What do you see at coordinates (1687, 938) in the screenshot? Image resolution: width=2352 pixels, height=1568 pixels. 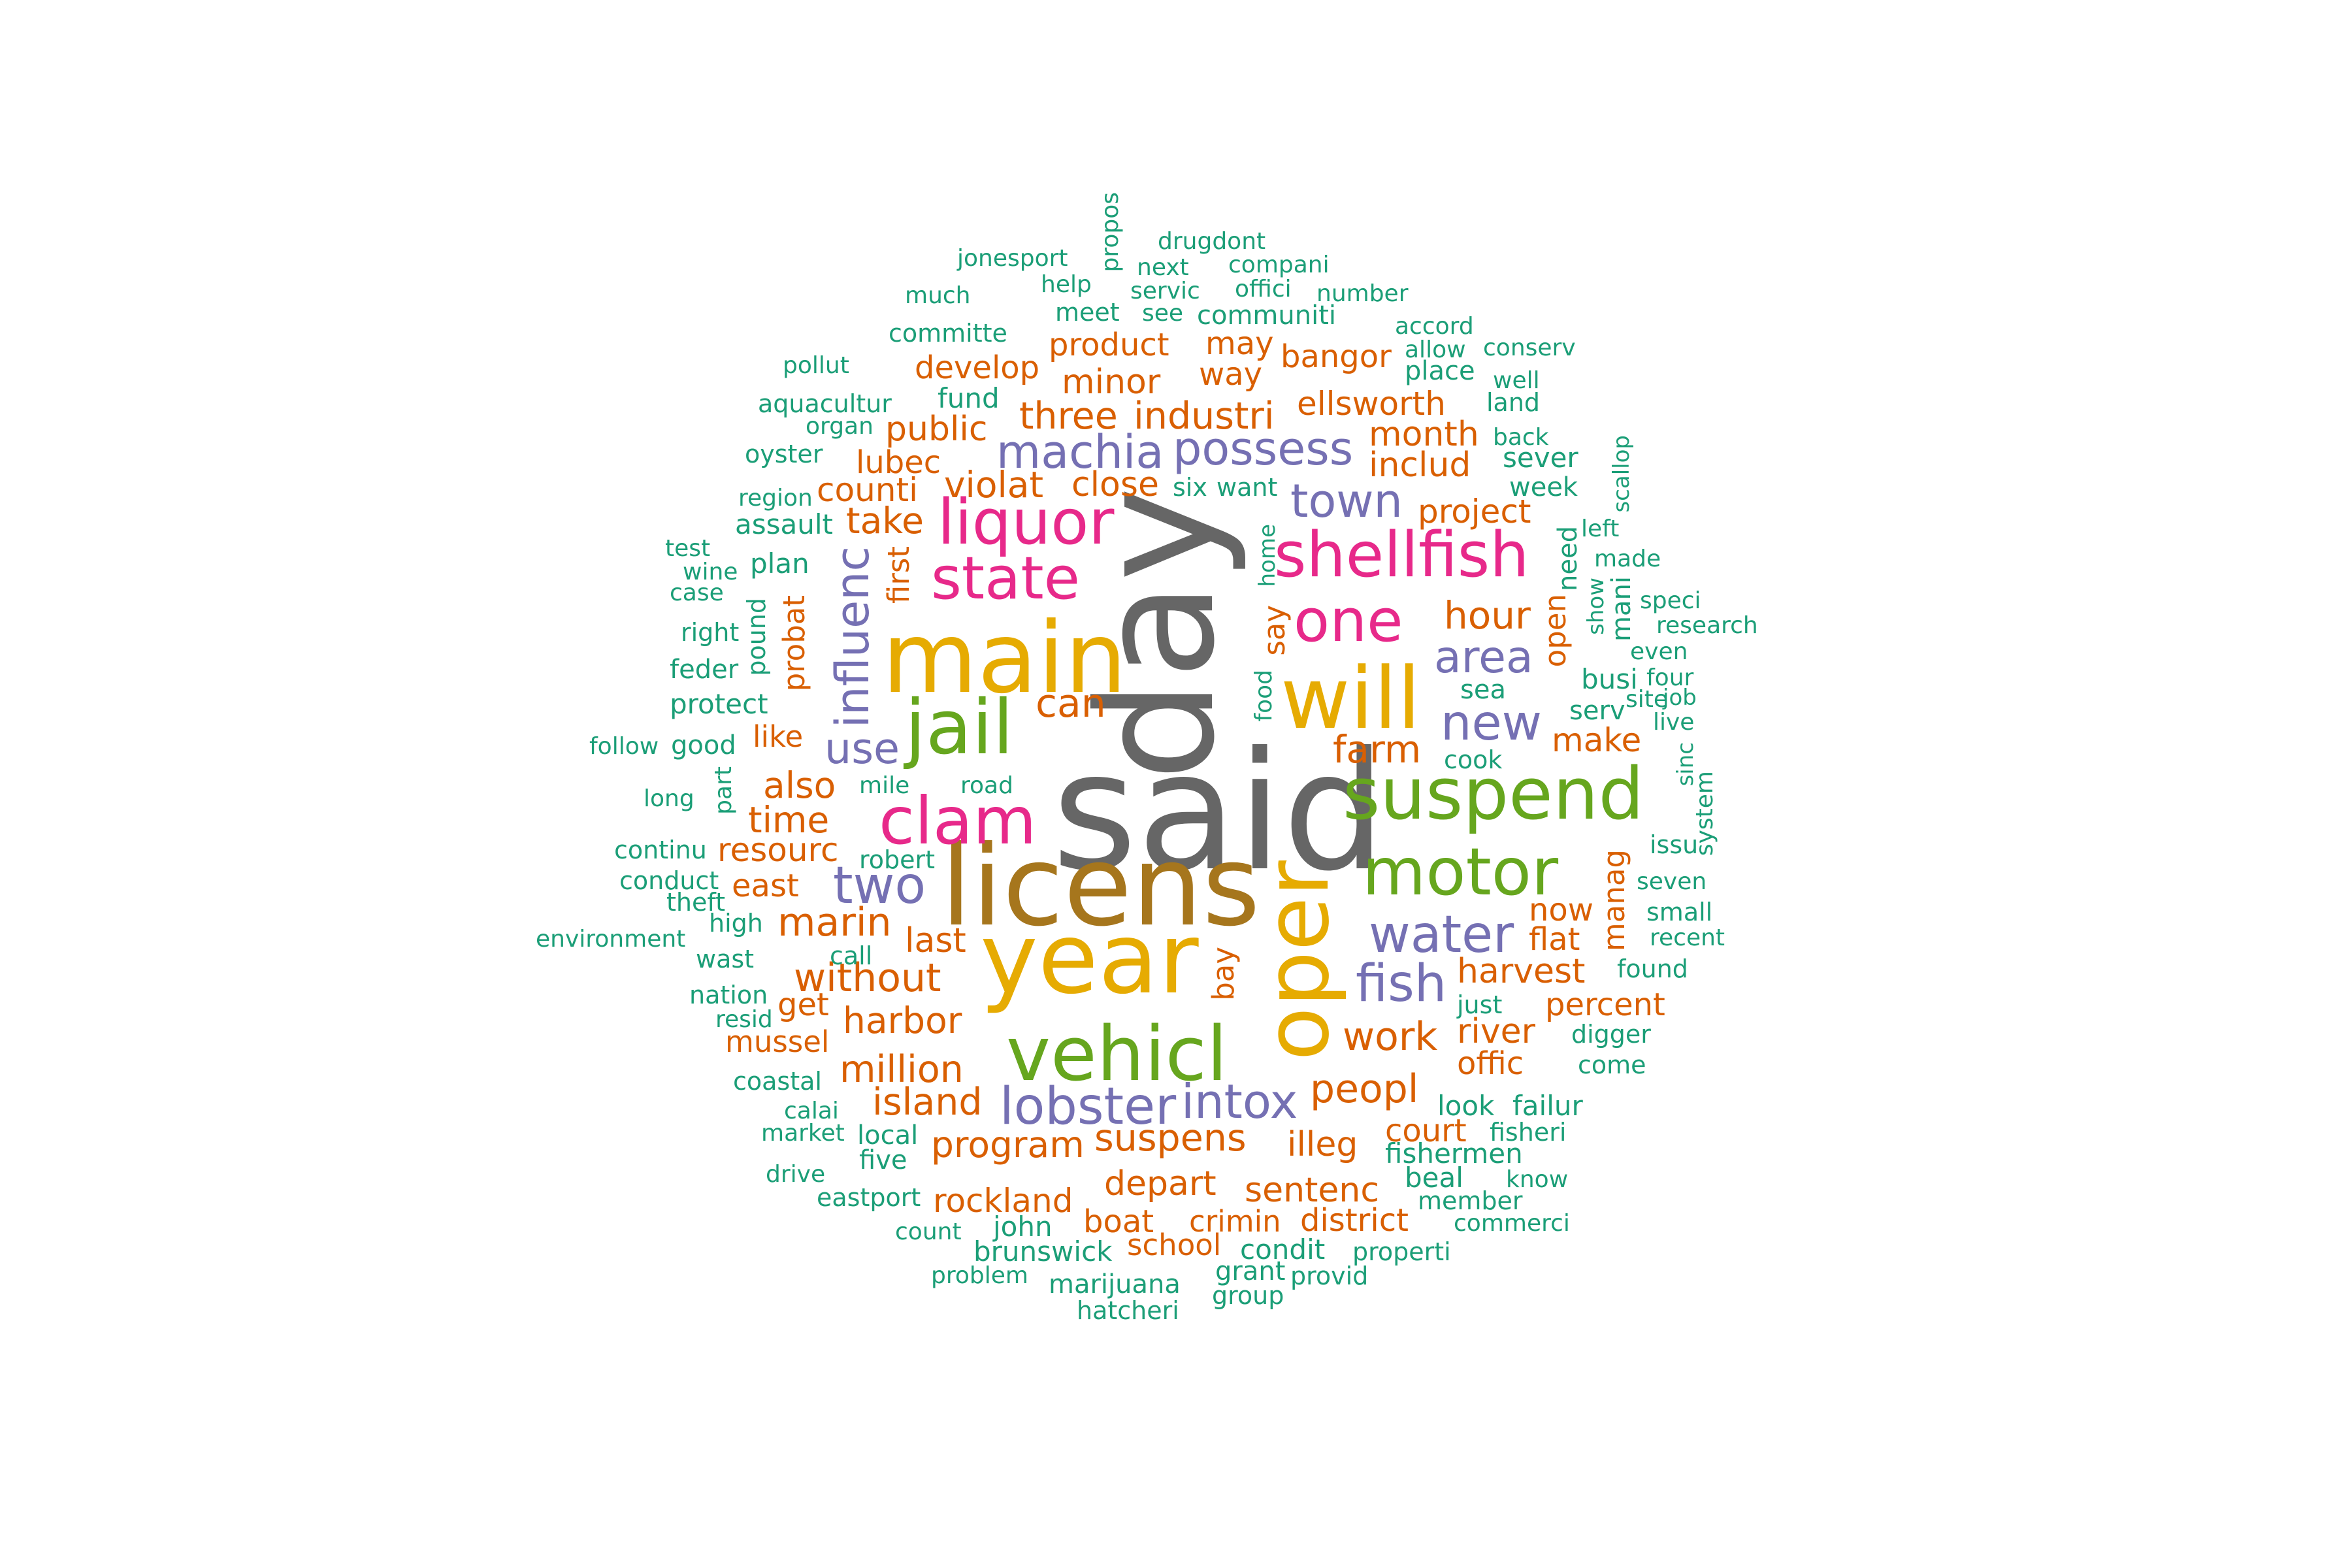 I see `word-recent: recent` at bounding box center [1687, 938].